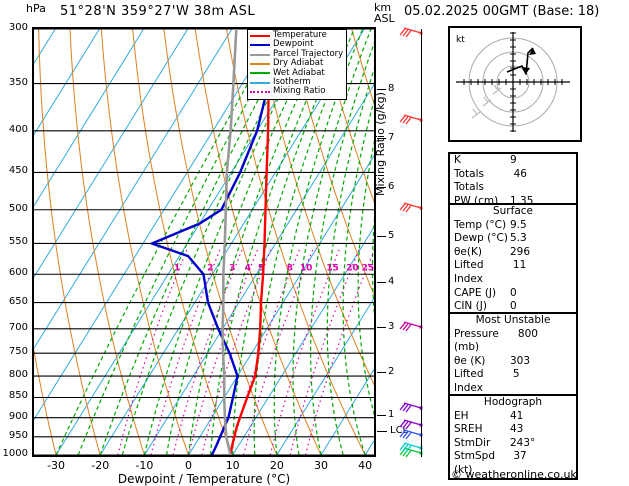 This screenshot has width=629, height=486. What do you see at coordinates (18, 352) in the screenshot?
I see `pressure-tick-label: 750` at bounding box center [18, 352].